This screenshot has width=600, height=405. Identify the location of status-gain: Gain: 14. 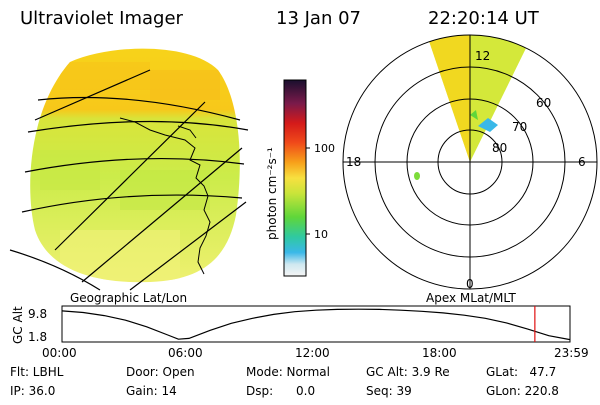
(151, 391).